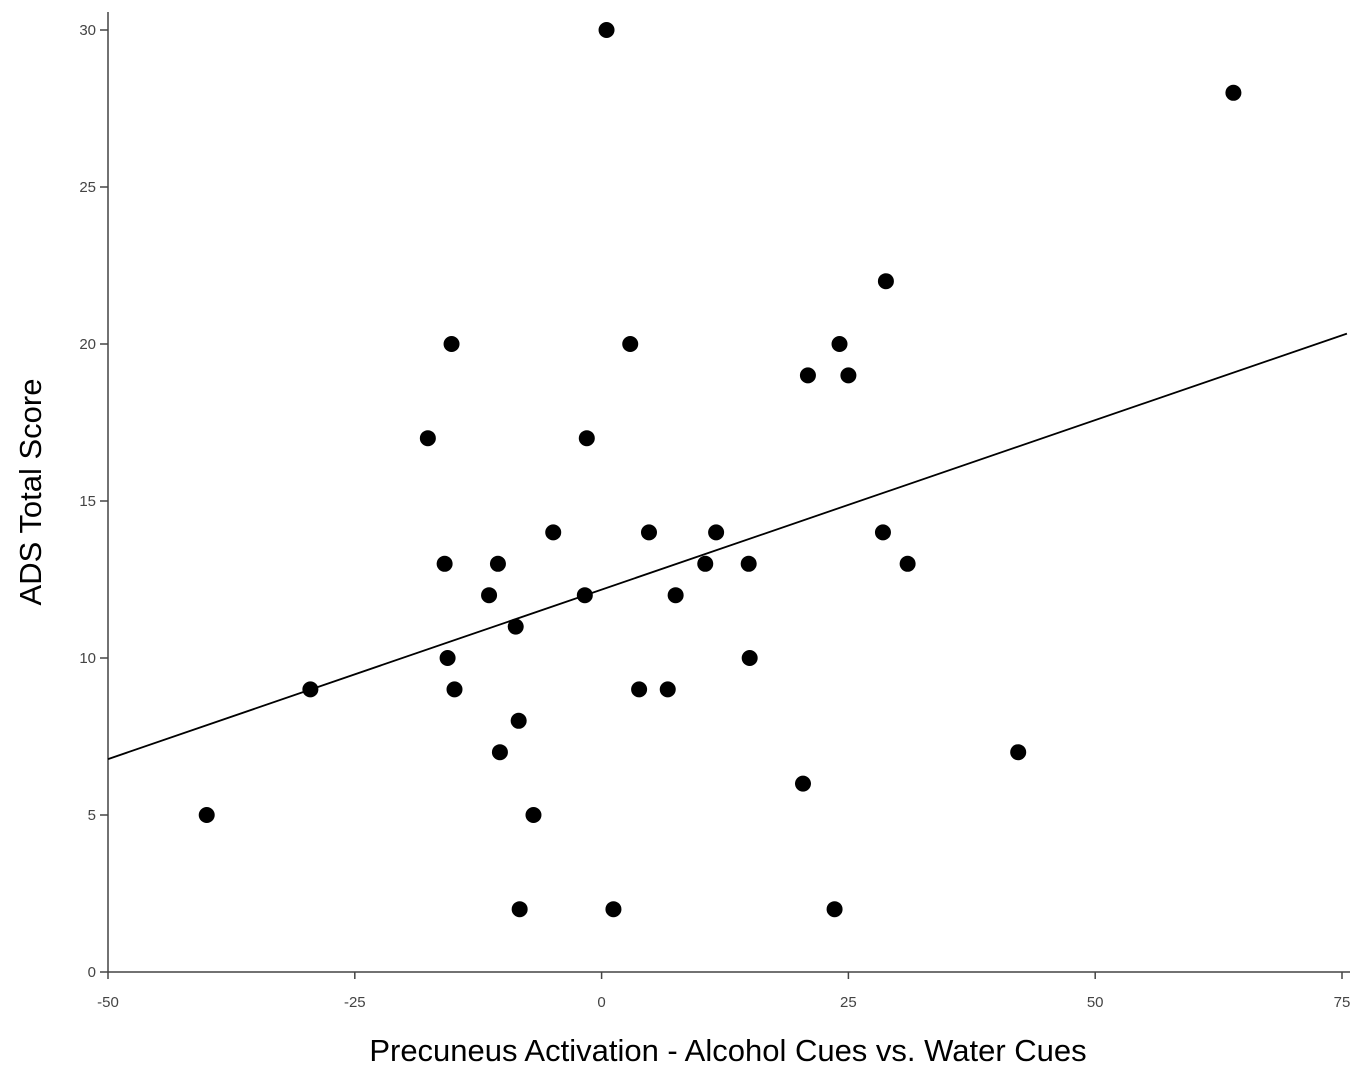  I want to click on y-axis-ticks: 0 5 10 15 20 25 30, so click(93, 501).